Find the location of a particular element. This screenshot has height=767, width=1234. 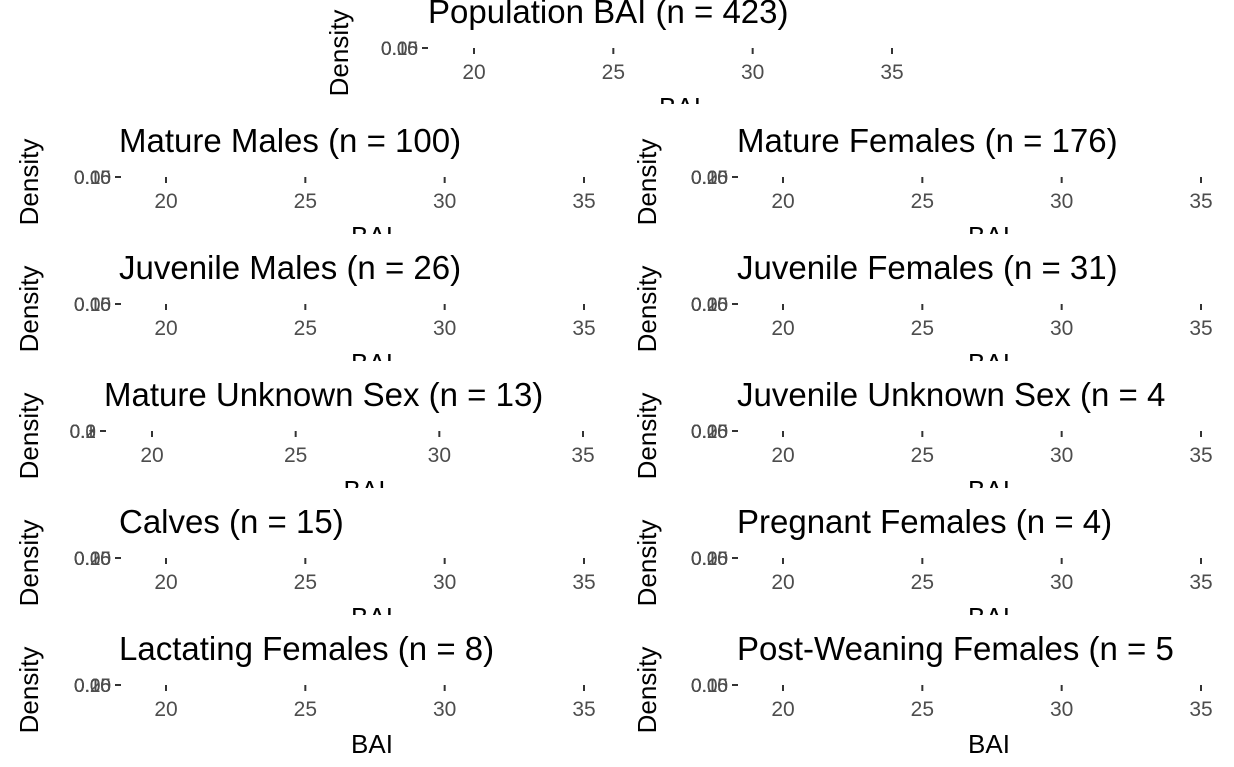

panel-2-ytick-label-4: 0.15 is located at coordinates (92, 178).